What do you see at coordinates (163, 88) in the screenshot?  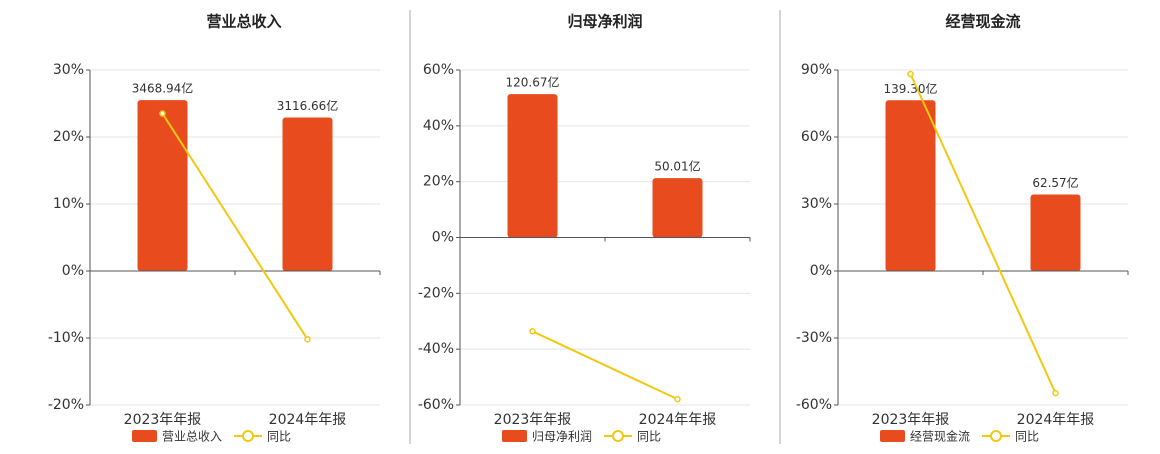 I see `value-label: 3468.94亿` at bounding box center [163, 88].